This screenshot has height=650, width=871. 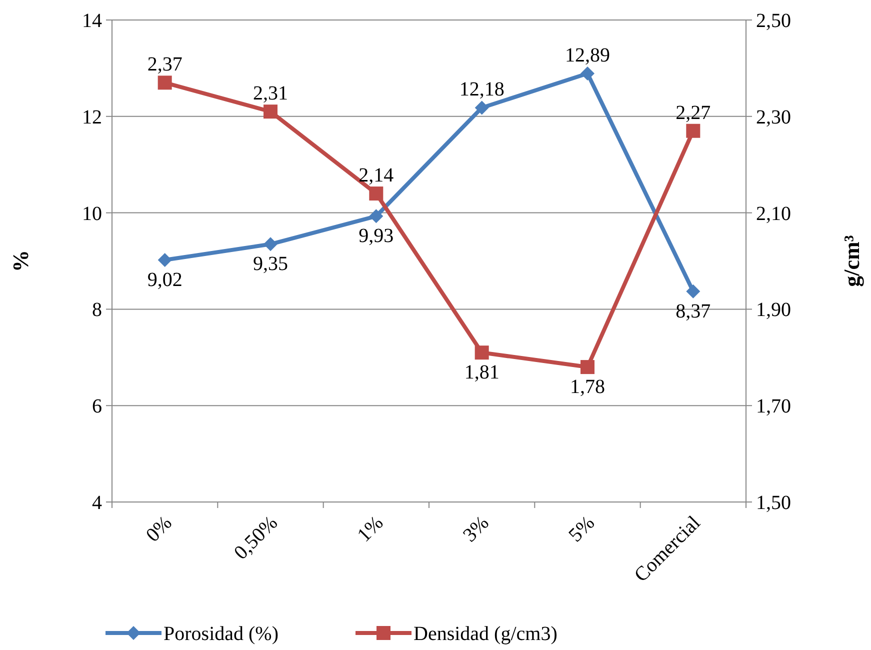 What do you see at coordinates (773, 117) in the screenshot?
I see `y2-tick-label: 2,30` at bounding box center [773, 117].